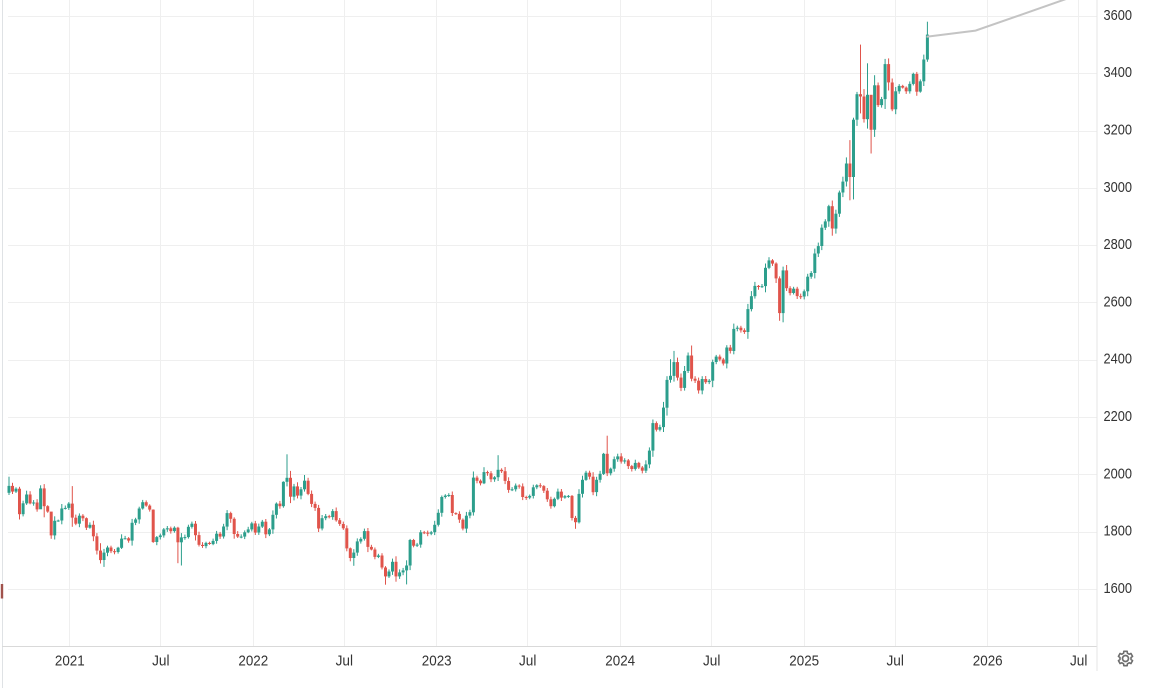 This screenshot has height=693, width=1152. I want to click on svg-text: 1800, so click(1118, 531).